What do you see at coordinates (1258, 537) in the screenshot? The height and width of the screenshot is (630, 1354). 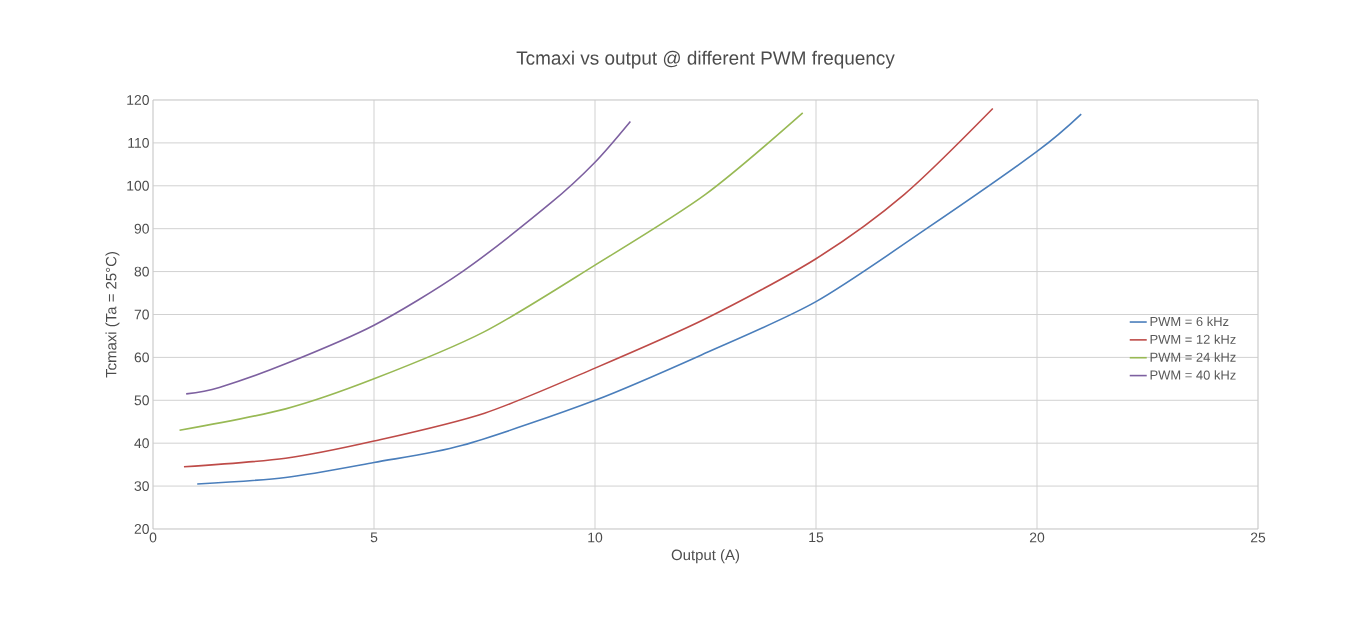 I see `x-tick-label: 25` at bounding box center [1258, 537].